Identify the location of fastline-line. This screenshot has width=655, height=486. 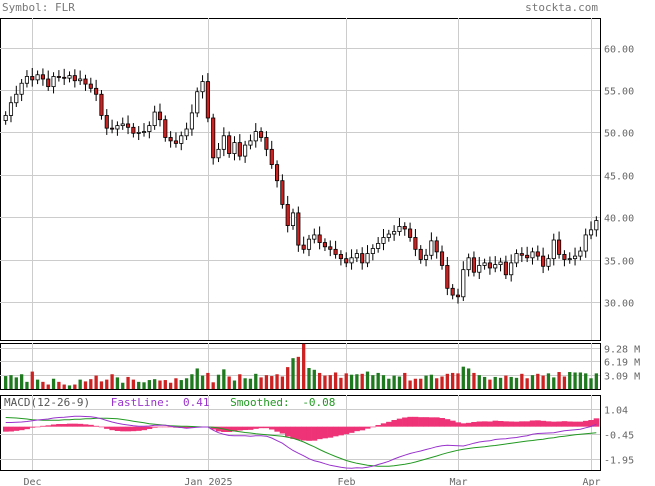
(301, 442).